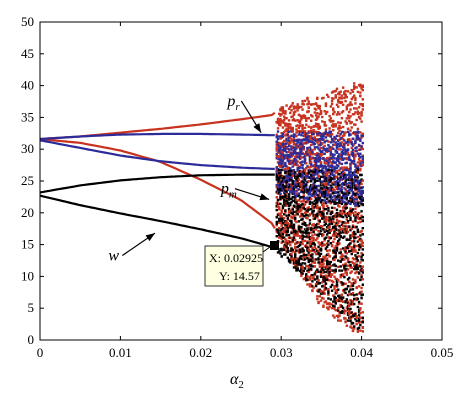 This screenshot has height=404, width=474. Describe the element at coordinates (150, 237) in the screenshot. I see `annotation-arrow-head` at that location.